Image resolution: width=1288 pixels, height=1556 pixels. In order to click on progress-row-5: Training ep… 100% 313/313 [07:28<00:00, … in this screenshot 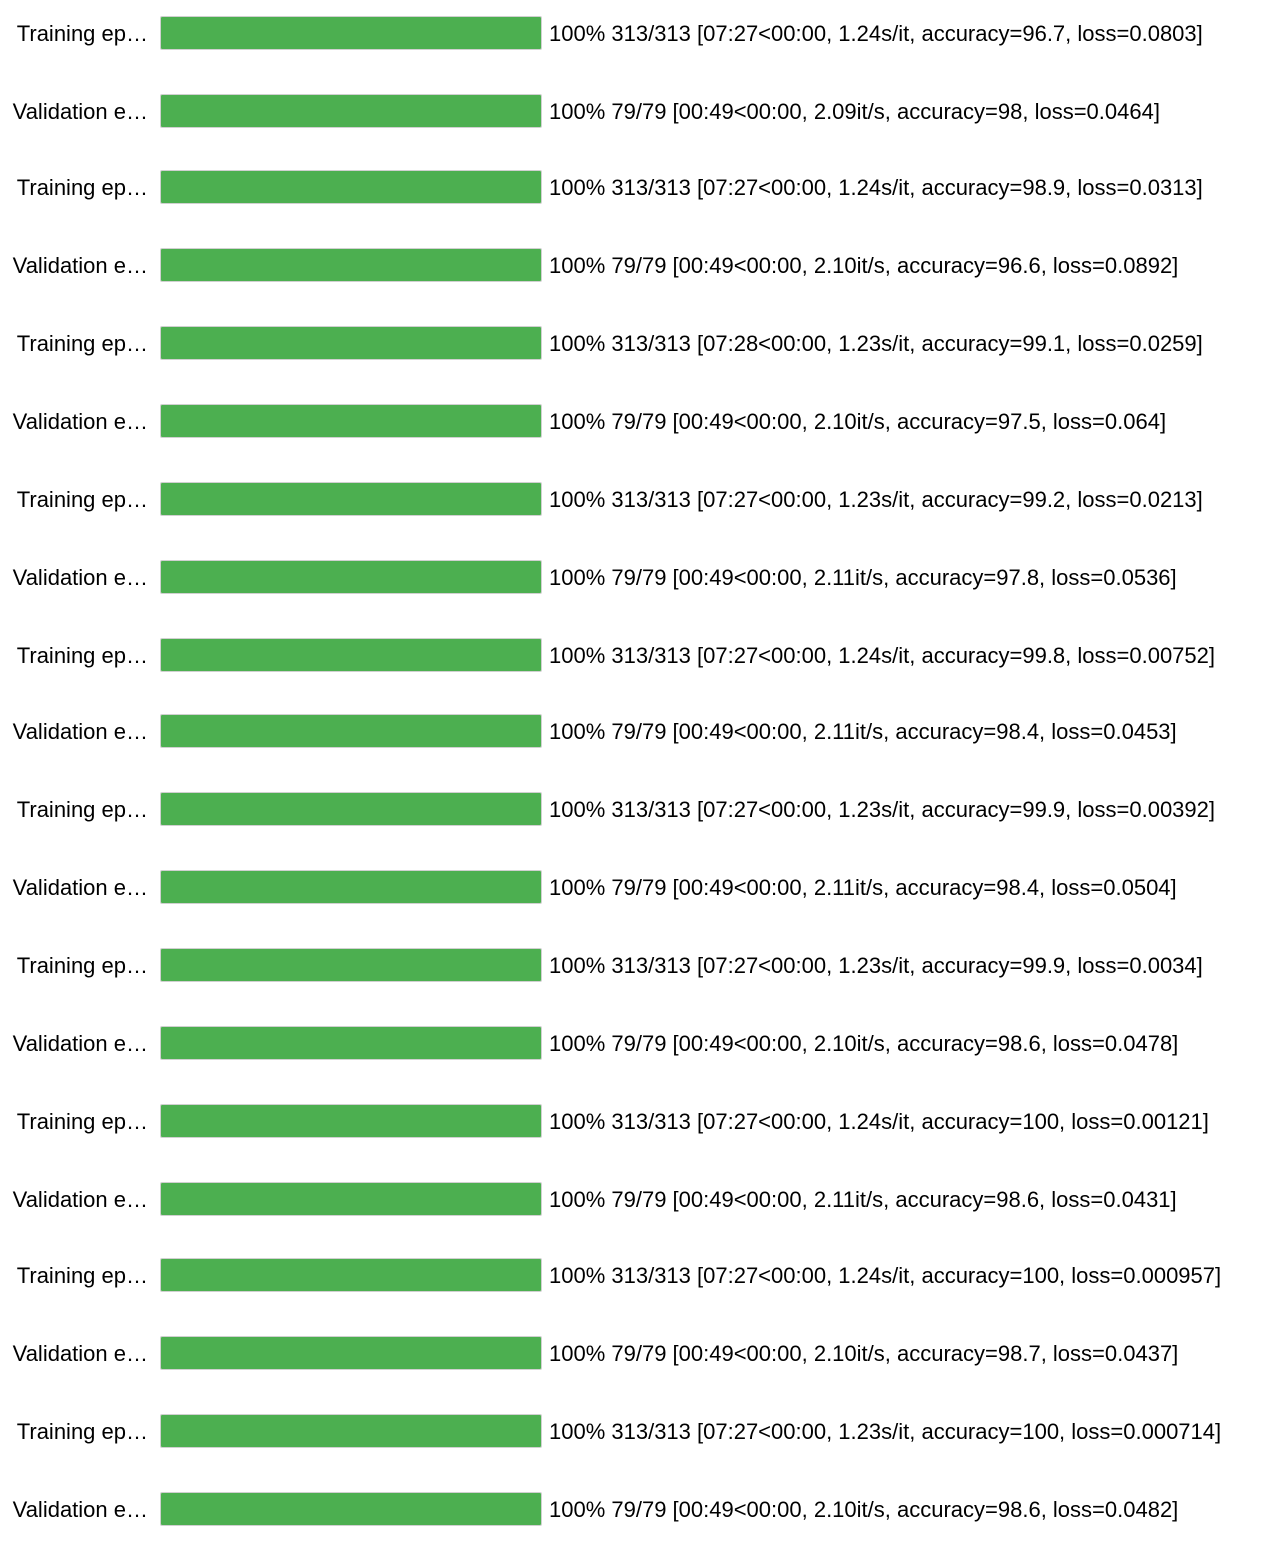, I will do `click(644, 344)`.